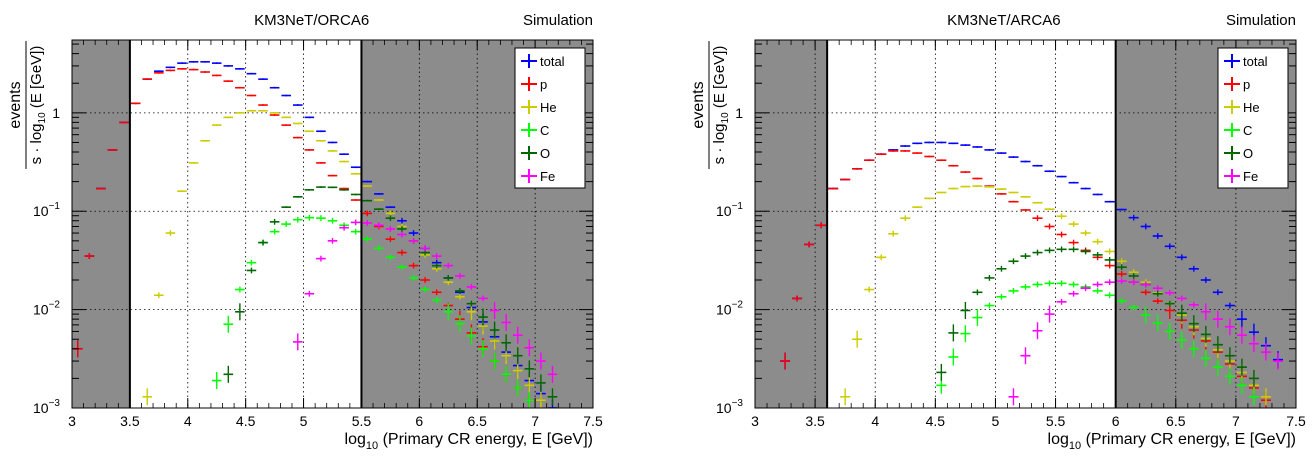 The height and width of the screenshot is (458, 1315). Describe the element at coordinates (311, 20) in the screenshot. I see `chart-title: KM3NeT/ORCA6` at that location.